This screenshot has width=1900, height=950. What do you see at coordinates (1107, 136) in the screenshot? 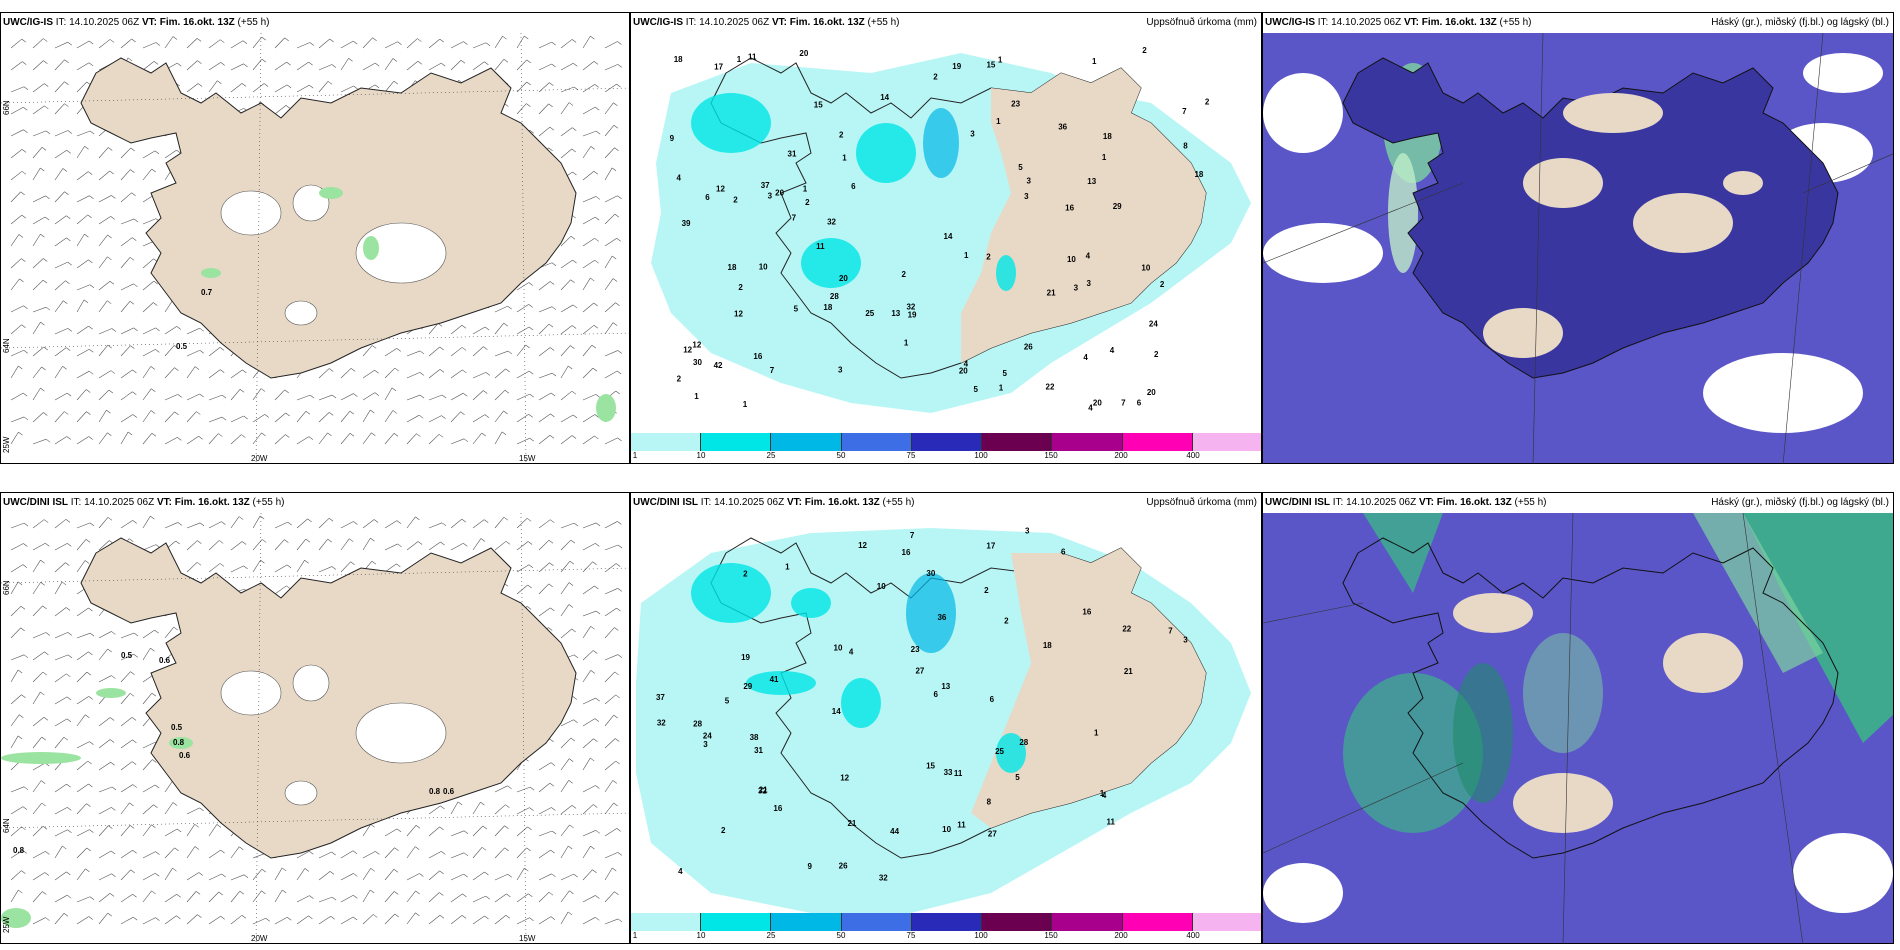
I see `precip-value: 18` at bounding box center [1107, 136].